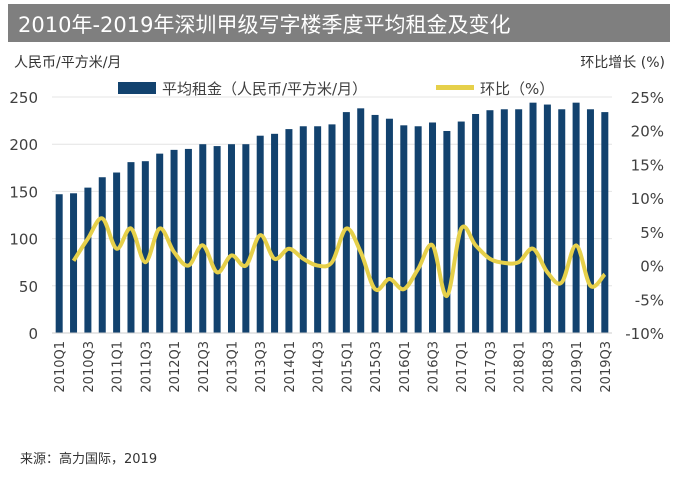 The height and width of the screenshot is (491, 679). What do you see at coordinates (232, 367) in the screenshot?
I see `x-tick-label: 2013Q1` at bounding box center [232, 367].